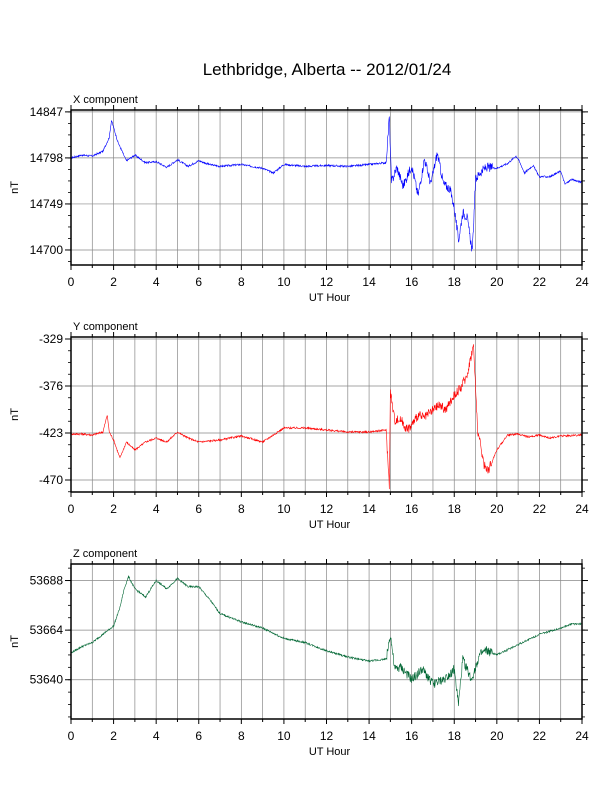  Describe the element at coordinates (105, 327) in the screenshot. I see `panel-label-y: Y component` at that location.